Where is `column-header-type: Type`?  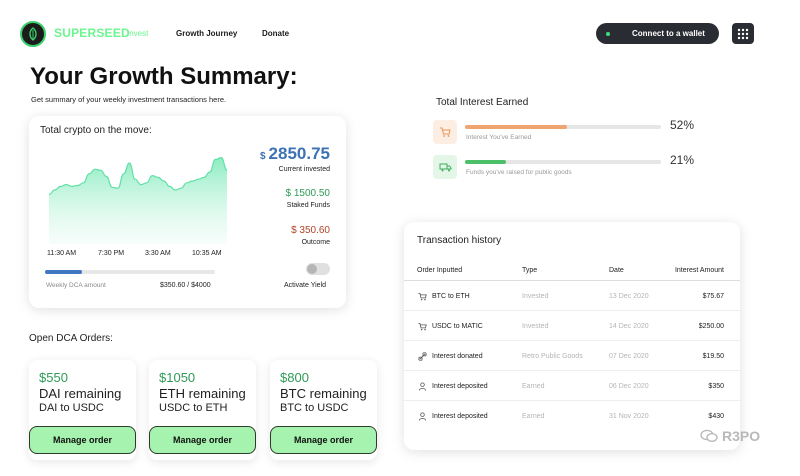 column-header-type: Type is located at coordinates (530, 270).